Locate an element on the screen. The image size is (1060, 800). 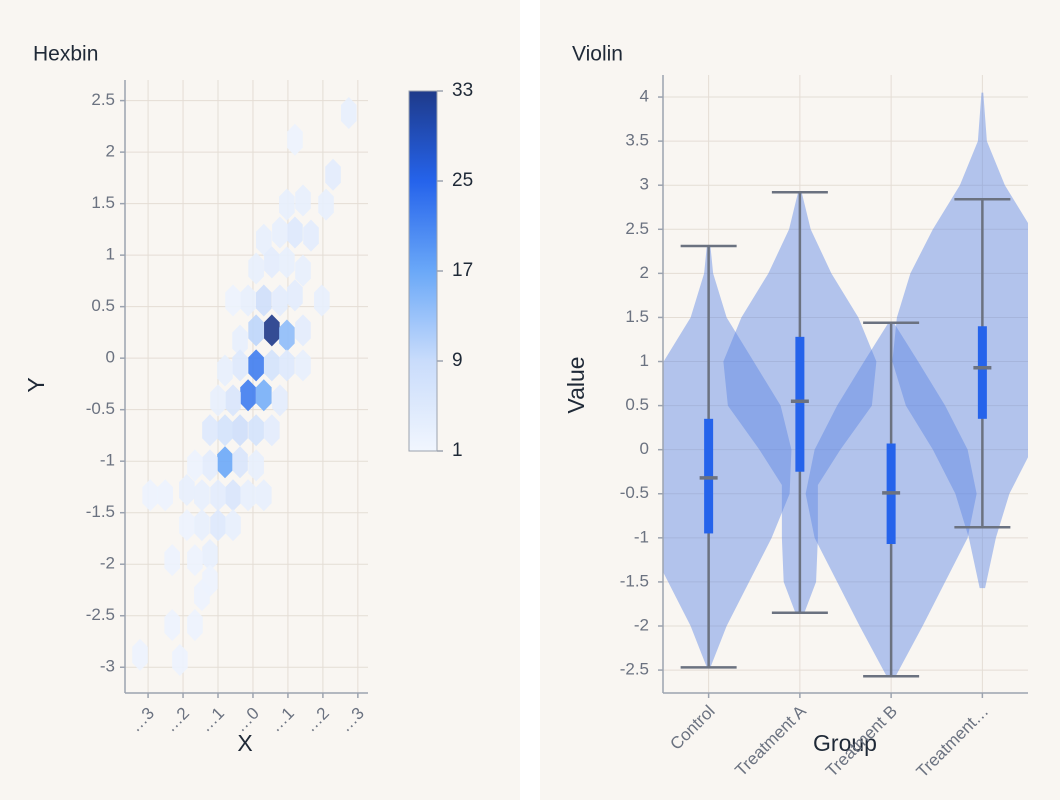
chart-title: Violin is located at coordinates (597, 54).